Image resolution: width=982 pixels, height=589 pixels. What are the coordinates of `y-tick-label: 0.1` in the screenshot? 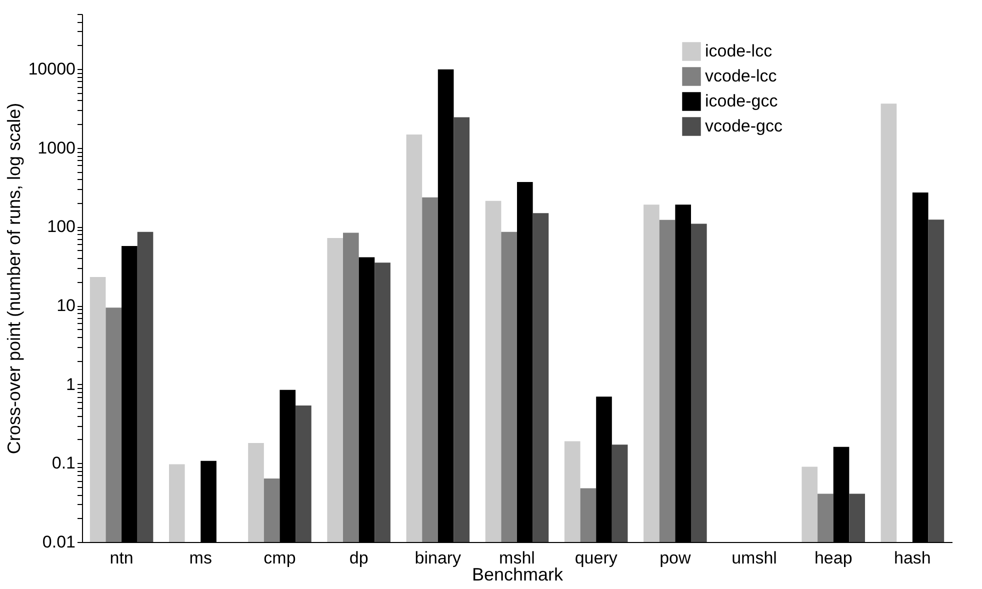 It's located at (64, 463).